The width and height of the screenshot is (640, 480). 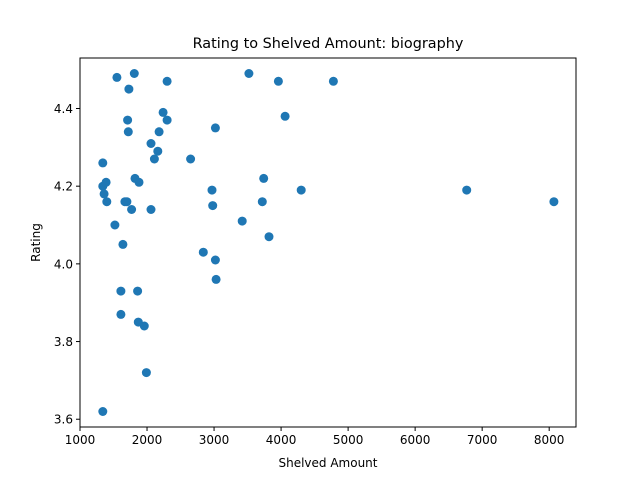 I want to click on x-axis-ticks: 1000 2000 3000 4000 5000 6000 7000 8000, so click(x=315, y=437).